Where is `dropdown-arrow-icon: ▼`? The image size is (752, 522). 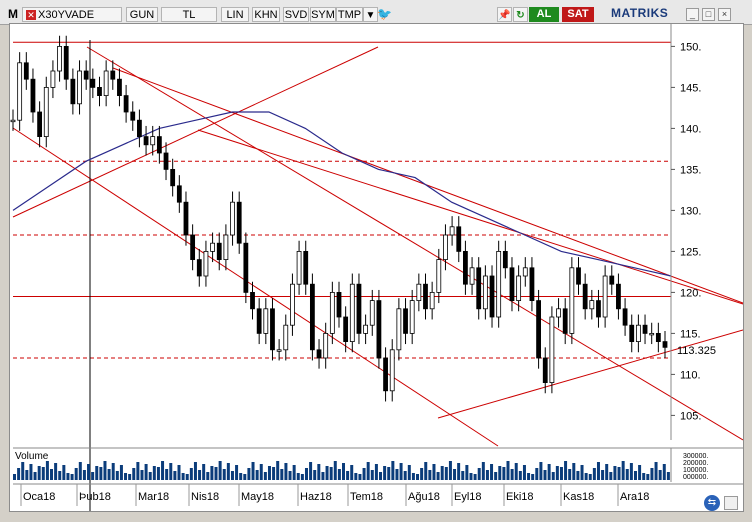 dropdown-arrow-icon: ▼ is located at coordinates (370, 14).